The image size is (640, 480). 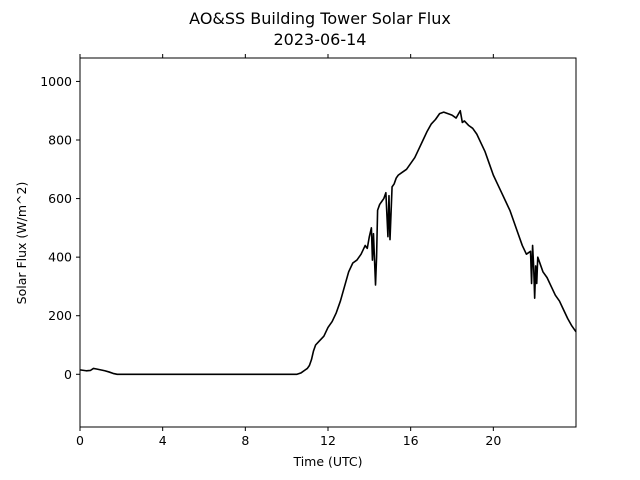 I want to click on y-tick-label: 0, so click(x=68, y=374).